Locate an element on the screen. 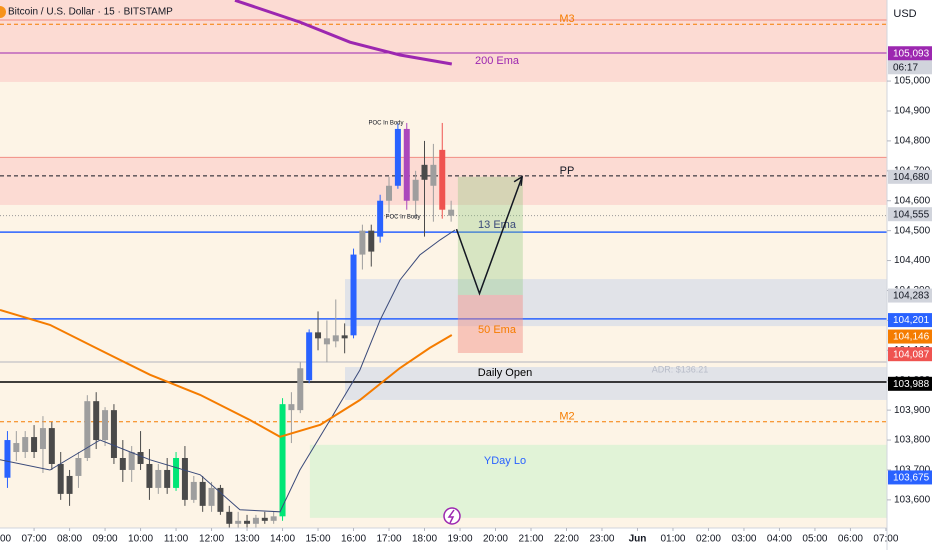 This screenshot has width=932, height=550. price-label: 104,555 is located at coordinates (911, 214).